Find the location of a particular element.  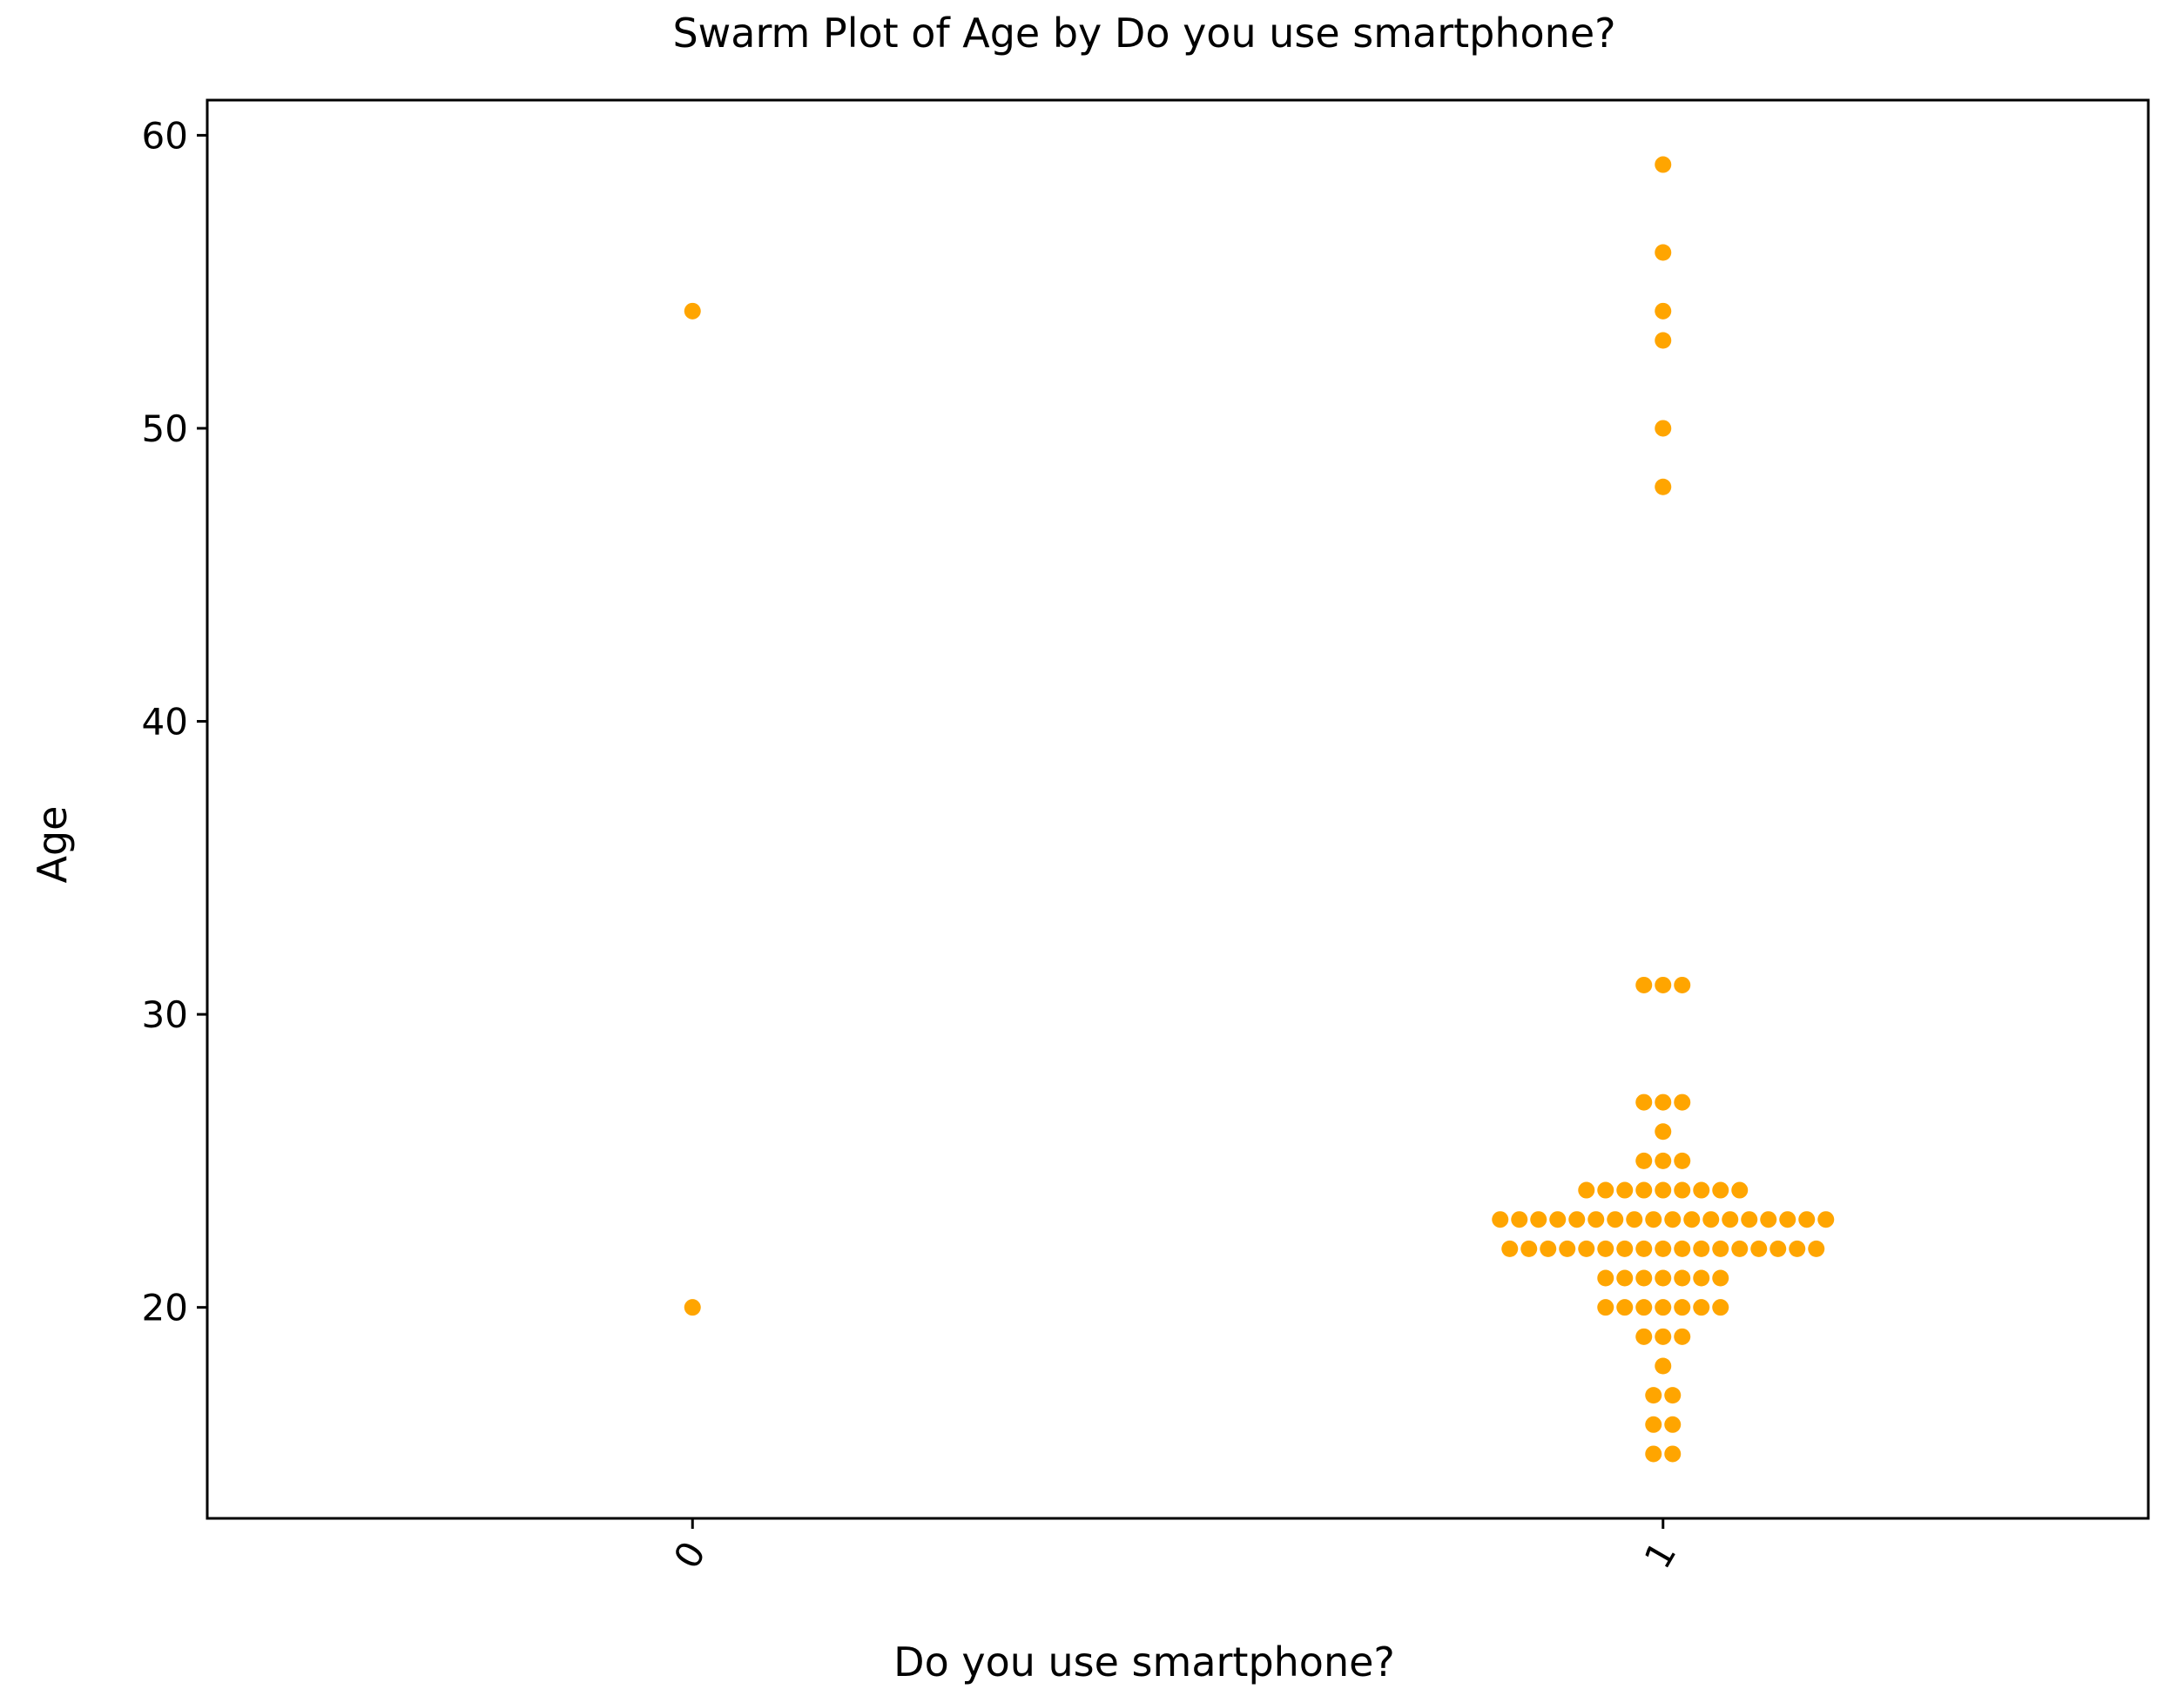

y-axis: 20 30 40 50 60 is located at coordinates (174, 721).